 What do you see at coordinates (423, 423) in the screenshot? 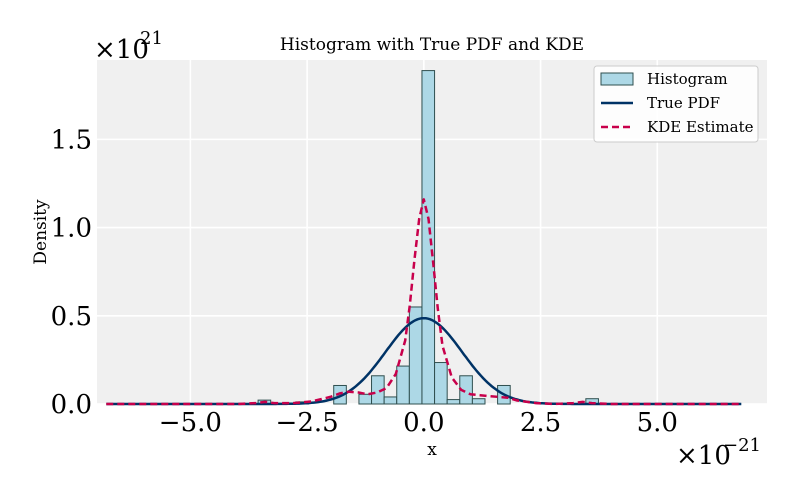
I see `x-tick-label: 0.0` at bounding box center [423, 423].